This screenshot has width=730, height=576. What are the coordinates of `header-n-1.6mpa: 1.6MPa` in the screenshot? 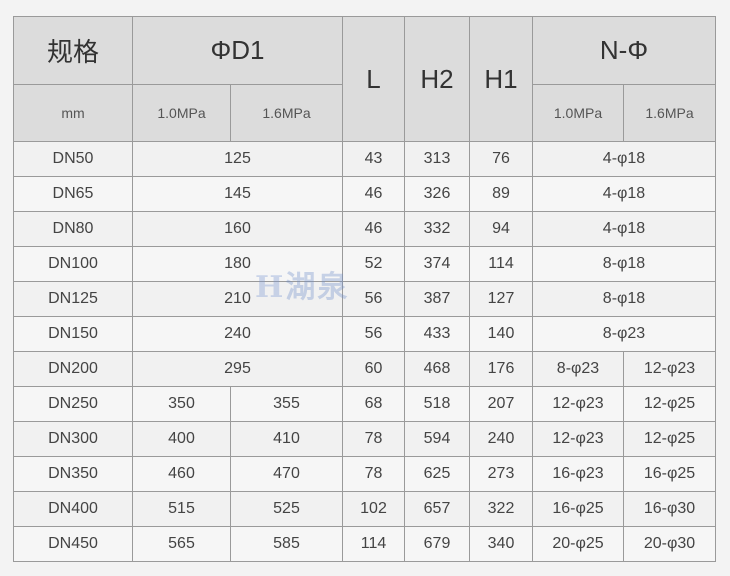 It's located at (669, 113).